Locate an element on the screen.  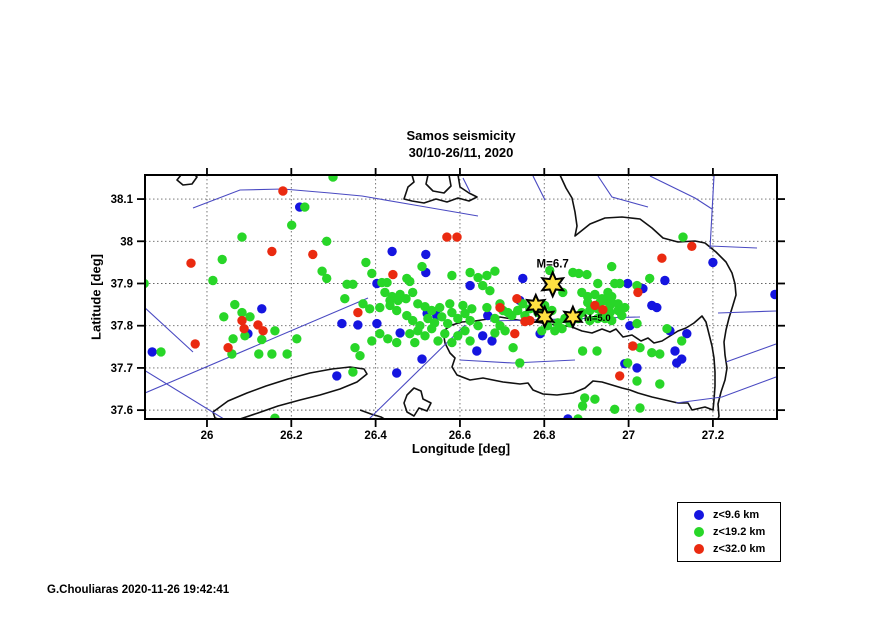
blue-circle-icon is located at coordinates (699, 514).